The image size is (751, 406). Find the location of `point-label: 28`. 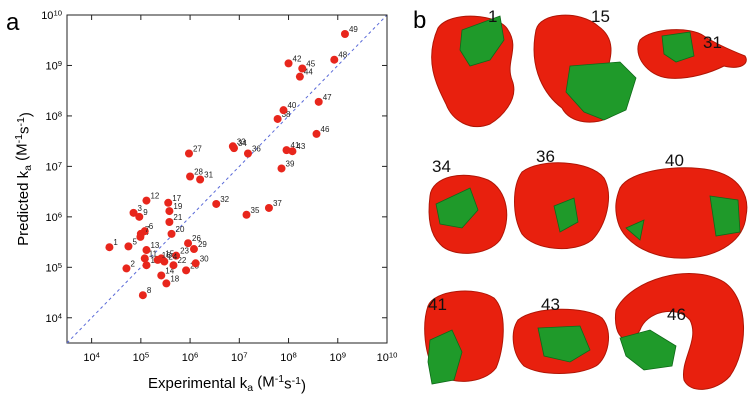

point-label: 28 is located at coordinates (198, 172).